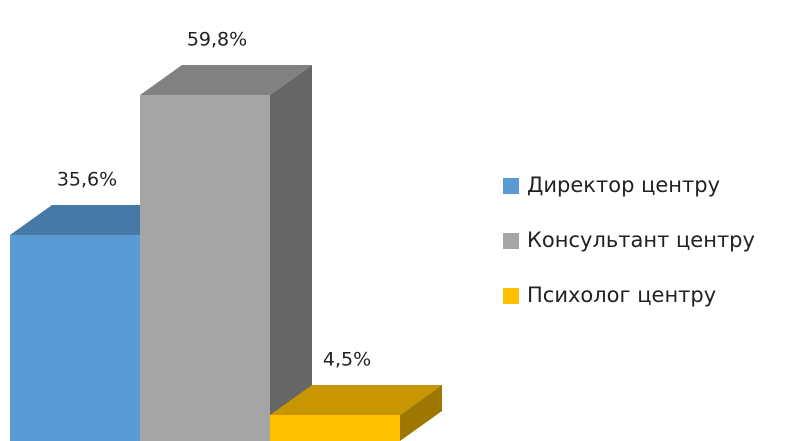 This screenshot has height=441, width=803. I want to click on data-label: 35,6%, so click(87, 180).